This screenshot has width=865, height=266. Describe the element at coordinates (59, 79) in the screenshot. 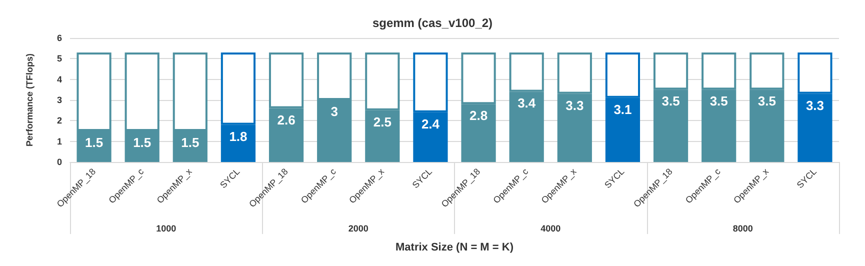

I see `y-tick-label: 4` at that location.